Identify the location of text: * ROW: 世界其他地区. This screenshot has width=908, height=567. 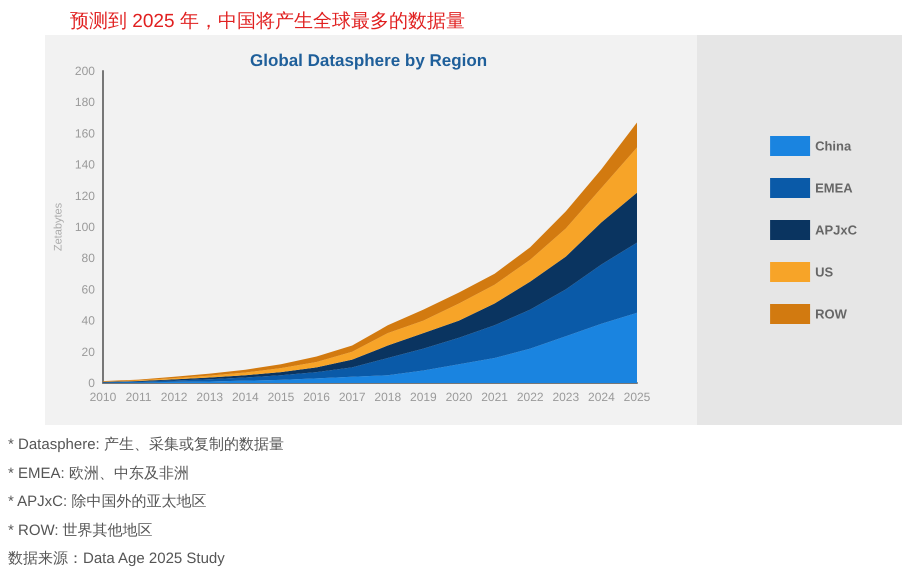
(81, 530).